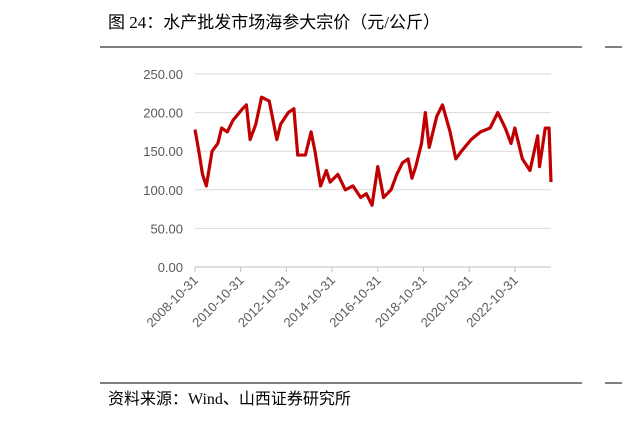 The image size is (622, 422). Describe the element at coordinates (163, 151) in the screenshot. I see `y-tick-label: 150.00` at that location.